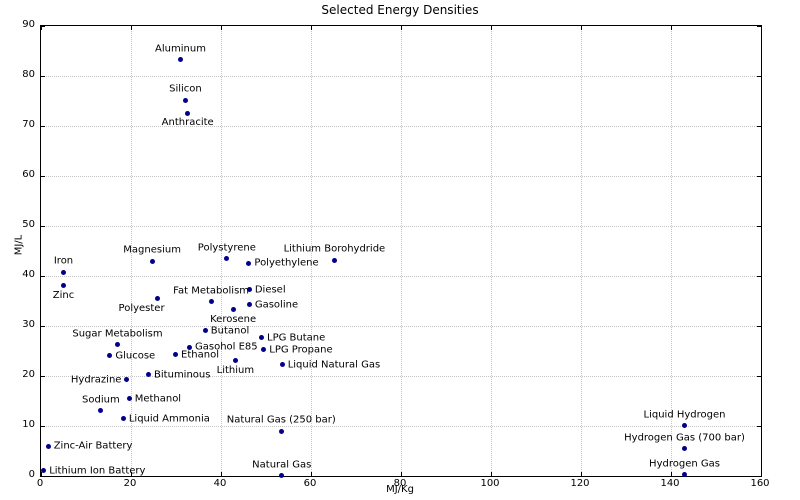 This screenshot has width=800, height=500. Describe the element at coordinates (684, 463) in the screenshot. I see `point-label: Hydrogen Gas` at that location.